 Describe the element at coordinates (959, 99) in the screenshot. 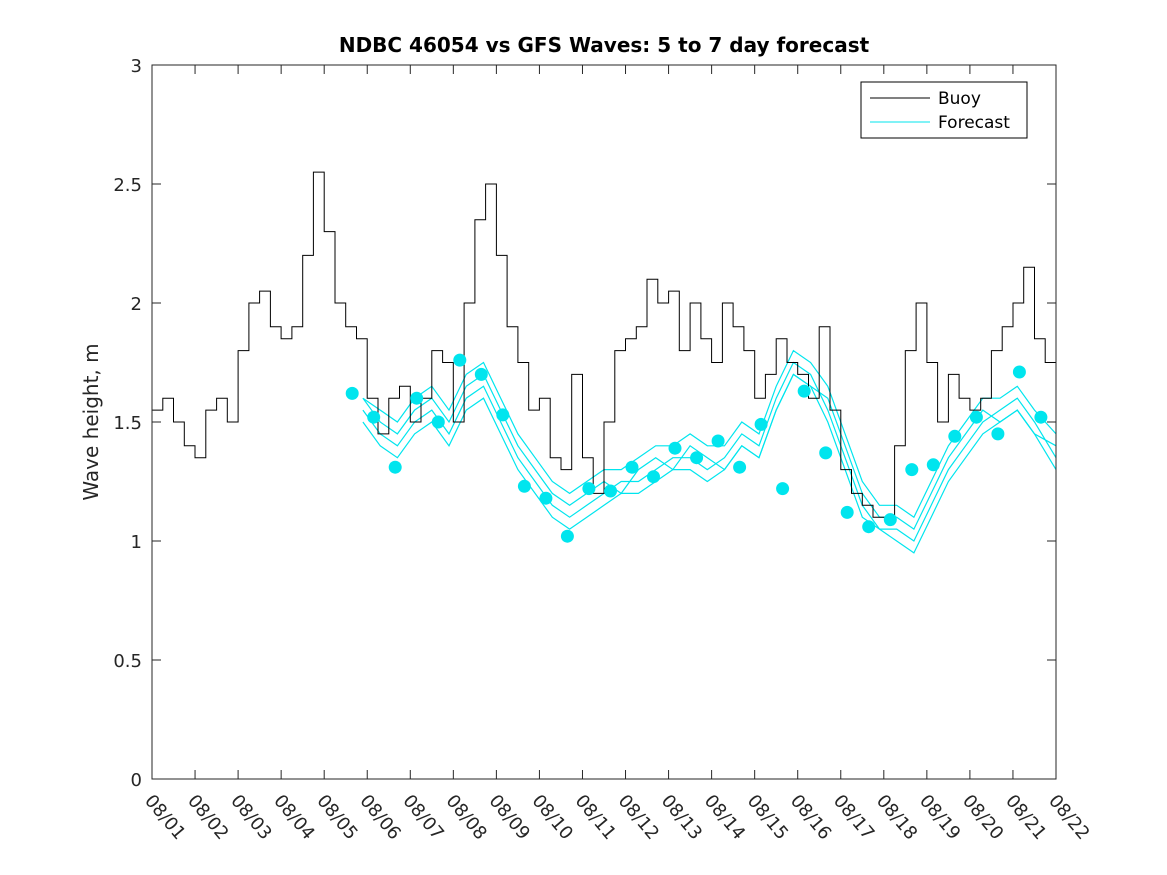

I see `legend-buoy-label: Buoy` at that location.